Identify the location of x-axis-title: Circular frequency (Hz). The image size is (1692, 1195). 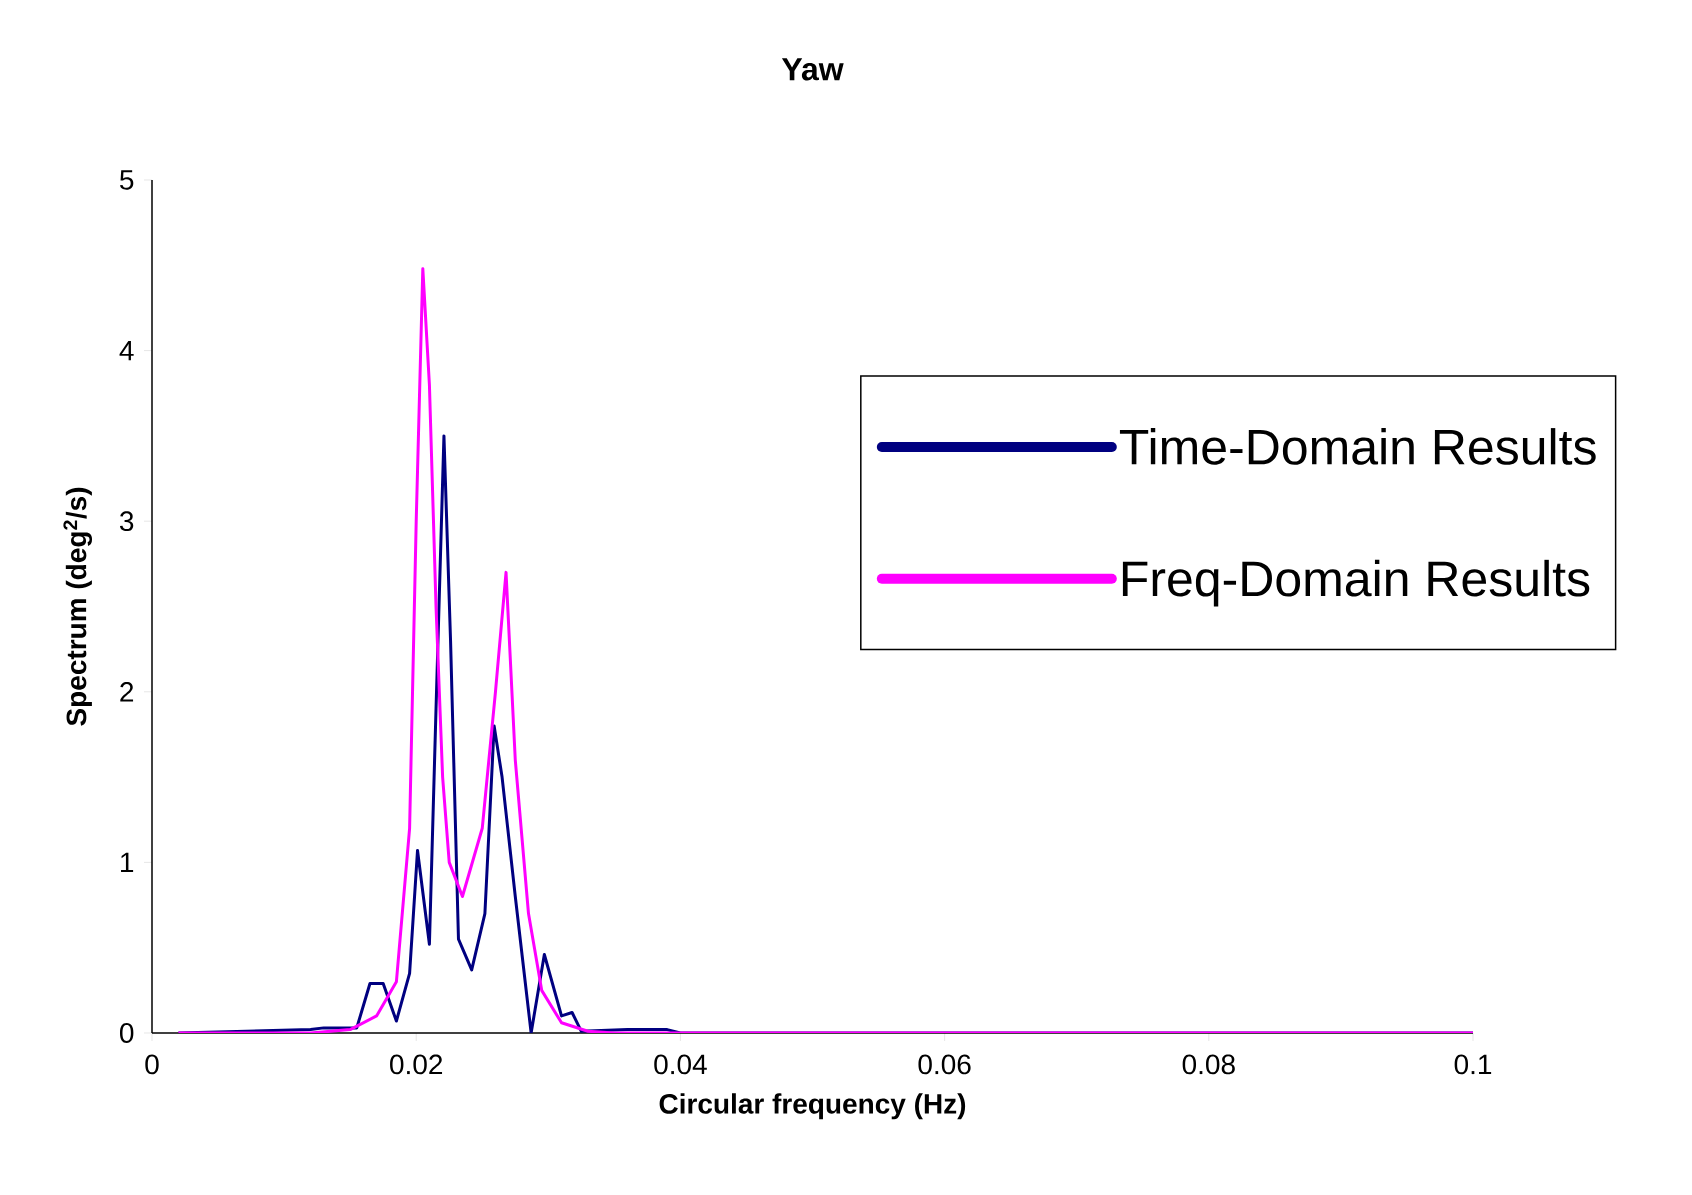
(812, 1106).